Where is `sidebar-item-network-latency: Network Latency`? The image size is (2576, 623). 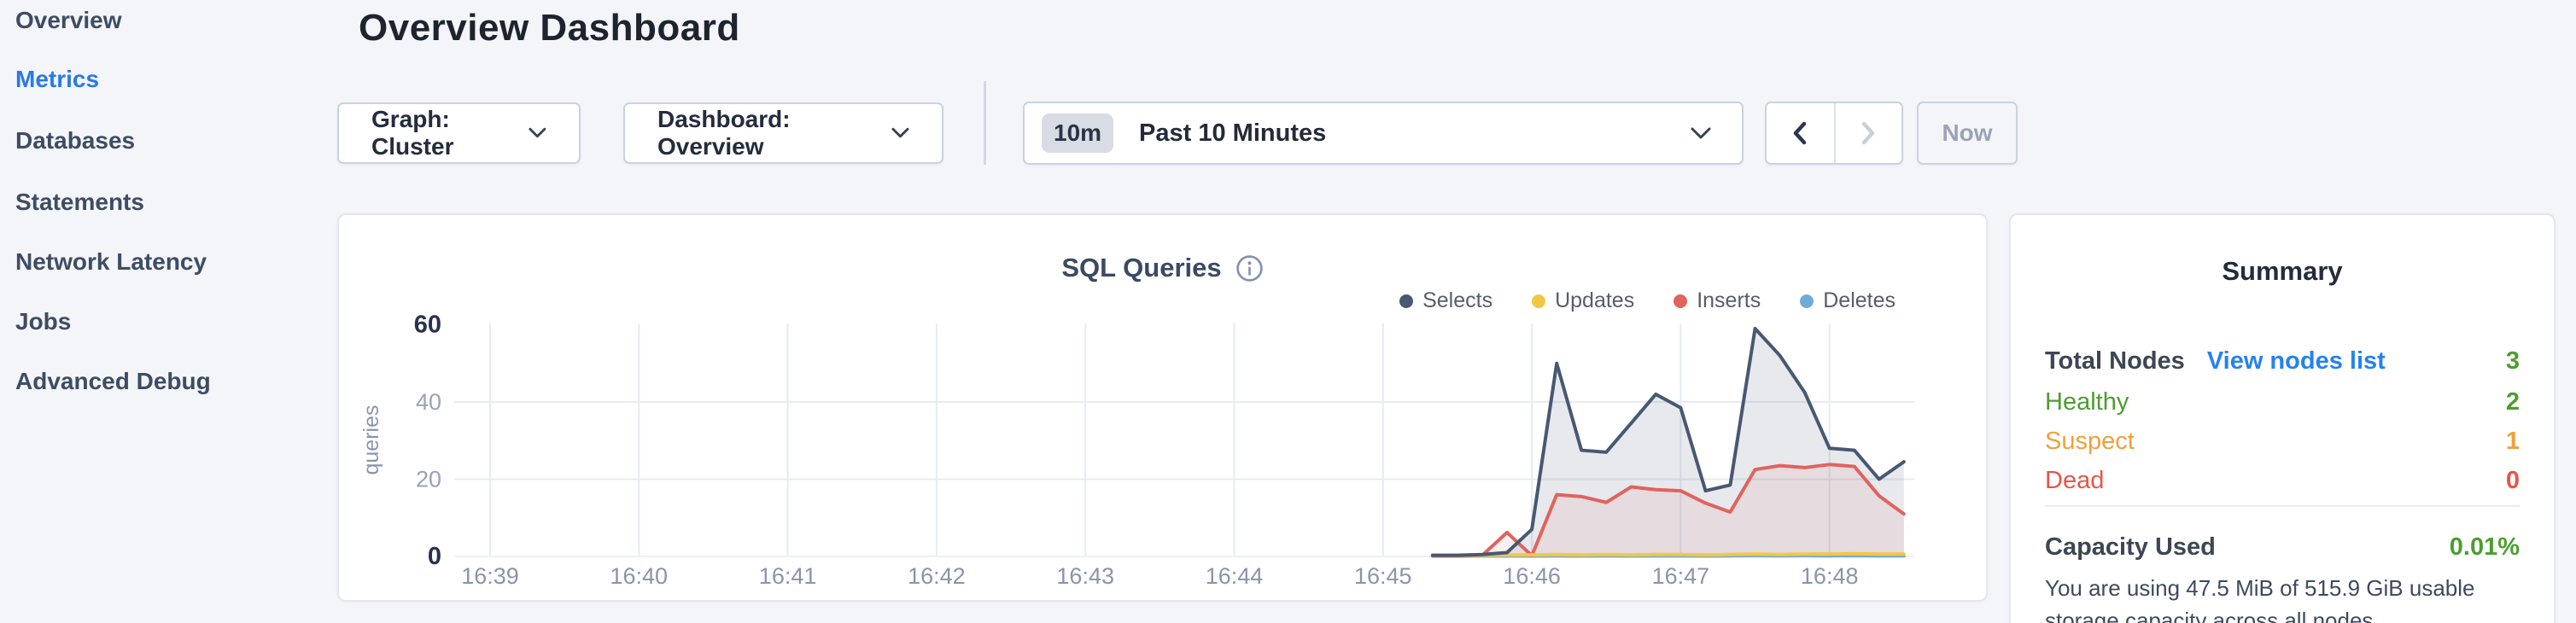 sidebar-item-network-latency: Network Latency is located at coordinates (111, 261).